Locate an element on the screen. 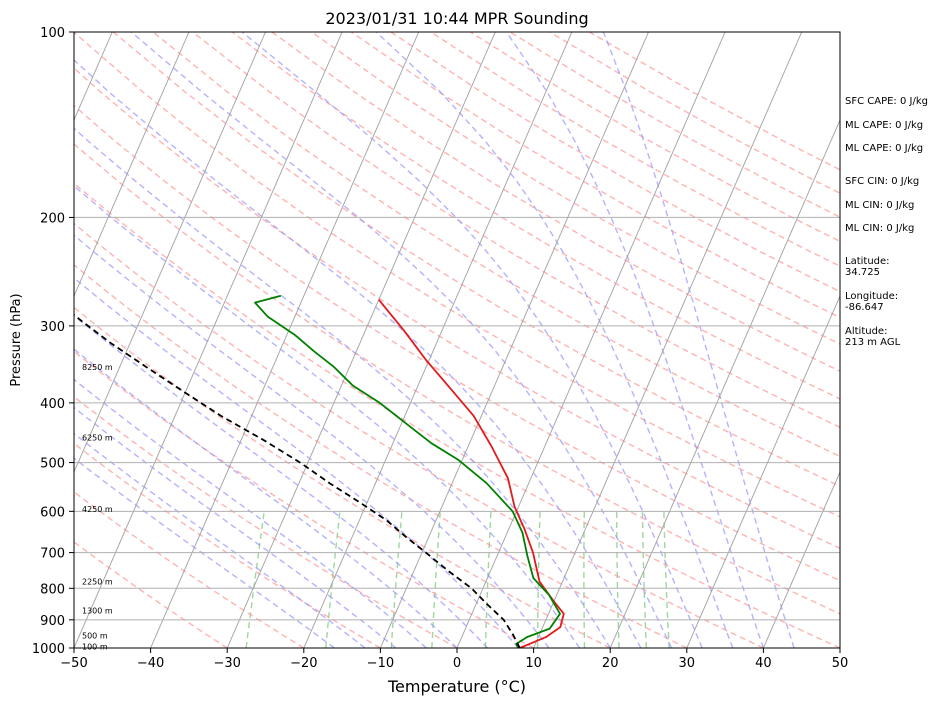 The width and height of the screenshot is (946, 709). x-tick-label: 30 is located at coordinates (687, 663).